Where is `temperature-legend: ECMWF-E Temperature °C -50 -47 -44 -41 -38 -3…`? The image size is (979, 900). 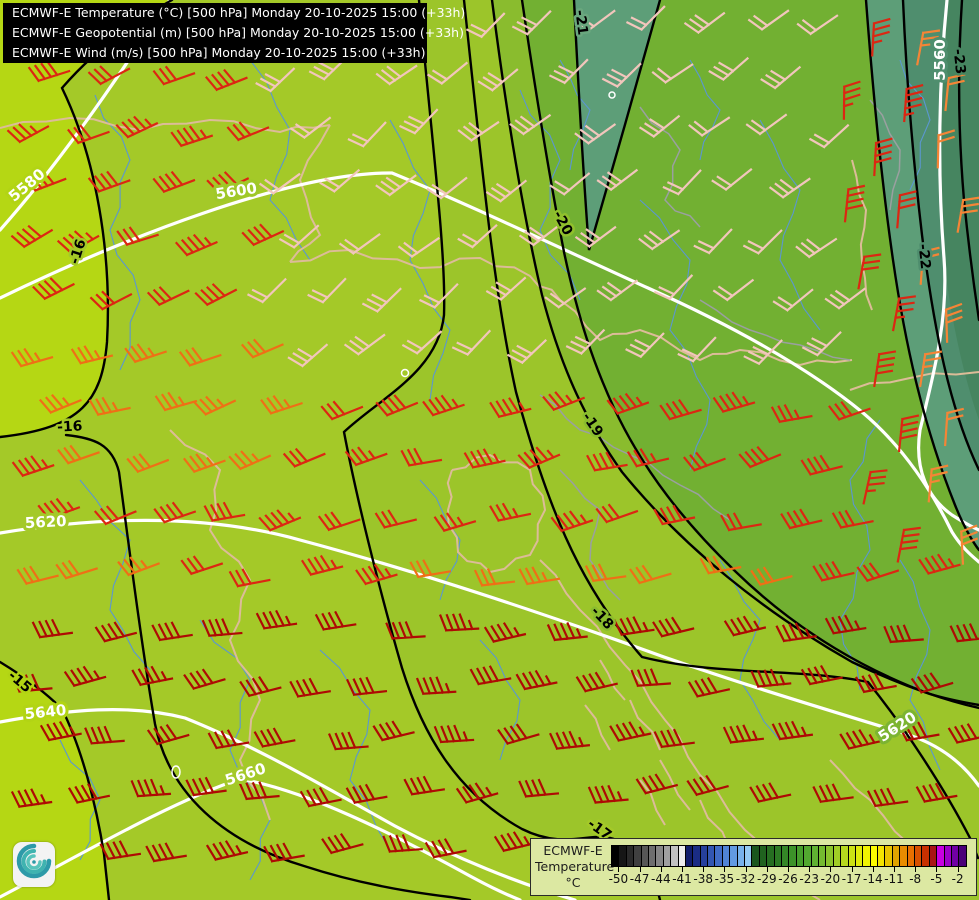
temperature-legend: ECMWF-E Temperature °C -50 -47 -44 -41 -38 -3… is located at coordinates (753, 867).